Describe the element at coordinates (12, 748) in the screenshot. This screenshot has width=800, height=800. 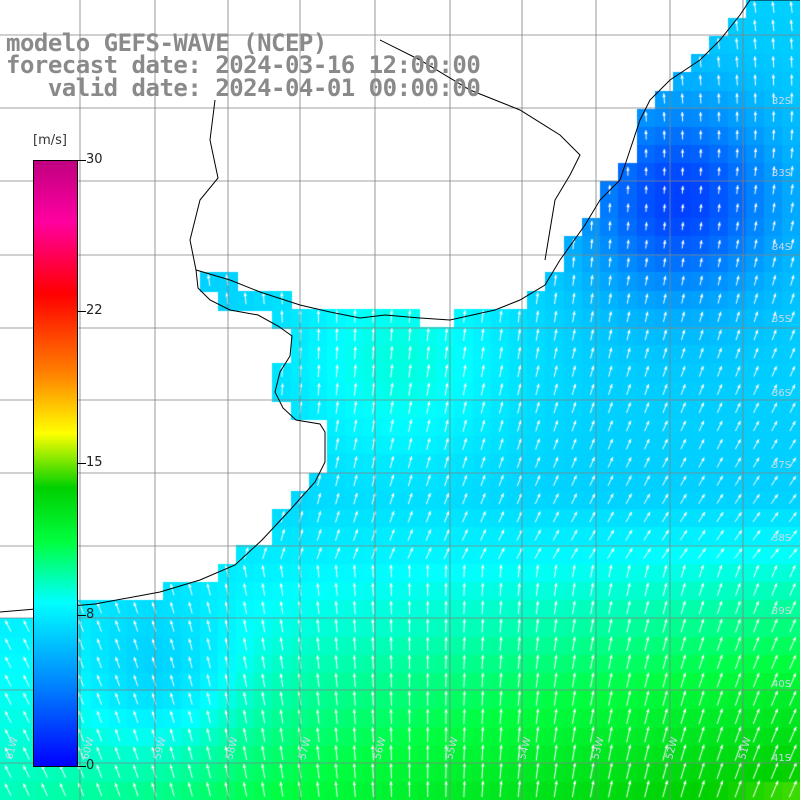
I see `lon-label: 61W` at that location.